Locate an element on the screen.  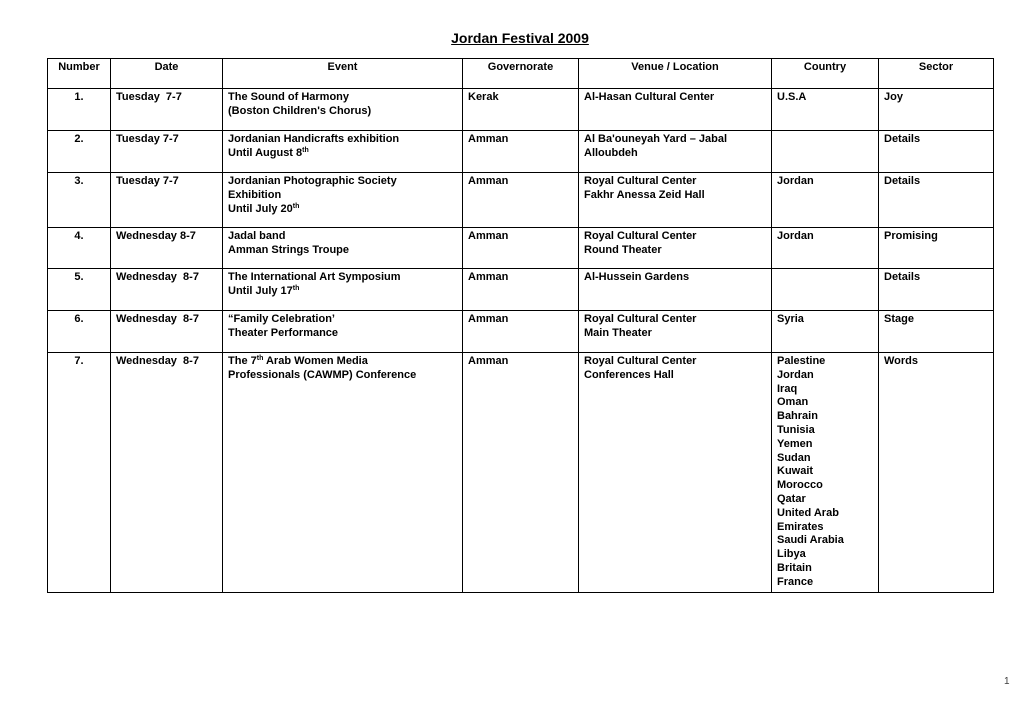
cell-line: Until July 20th is located at coordinates (264, 208).